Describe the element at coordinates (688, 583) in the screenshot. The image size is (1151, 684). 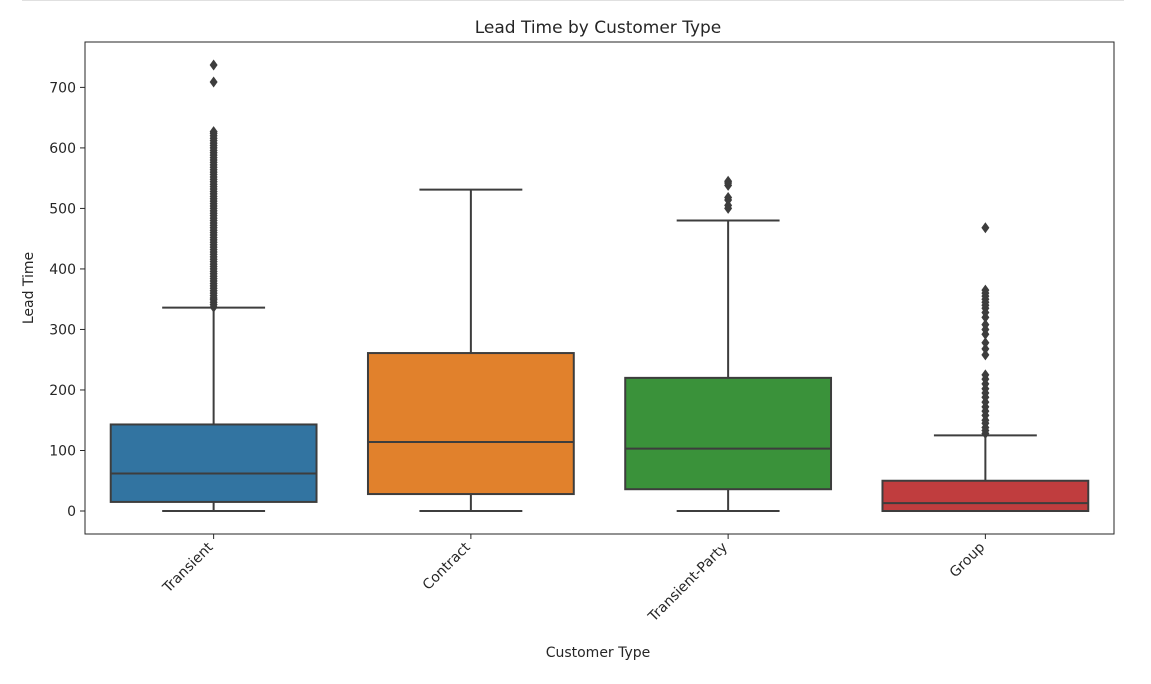
I see `x-tick-label: Transient-Party` at that location.